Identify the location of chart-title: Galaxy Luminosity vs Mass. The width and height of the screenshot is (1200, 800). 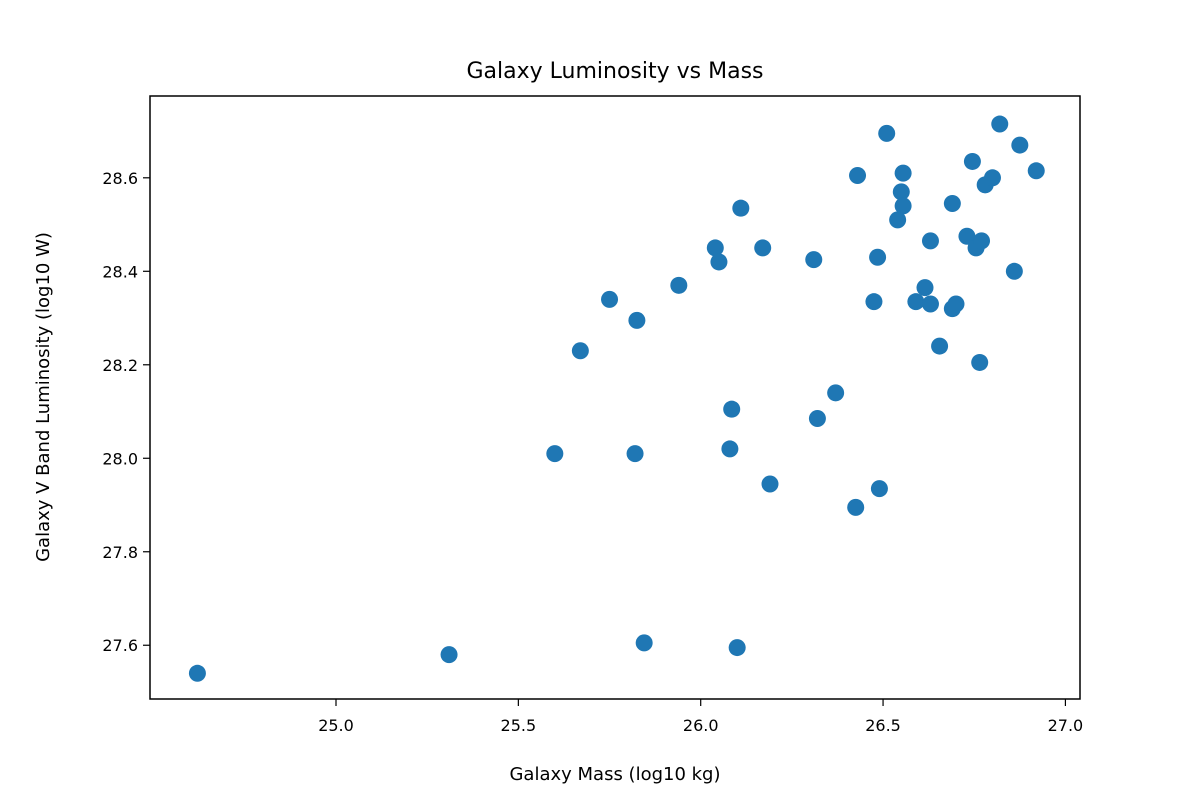
(615, 71).